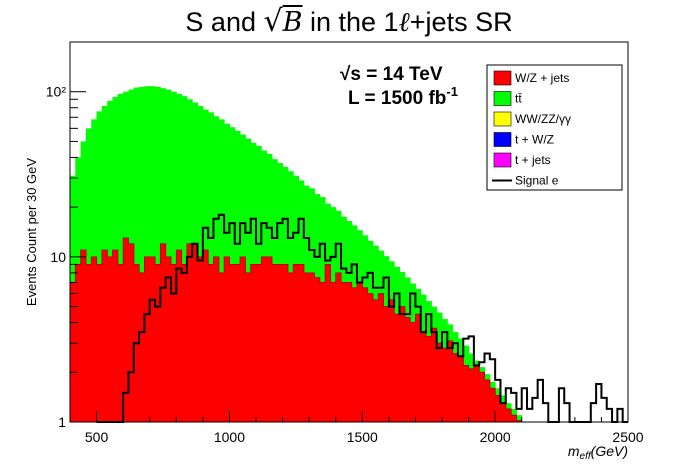 The image size is (698, 471). Describe the element at coordinates (534, 140) in the screenshot. I see `legend-label: t + W/Z` at that location.